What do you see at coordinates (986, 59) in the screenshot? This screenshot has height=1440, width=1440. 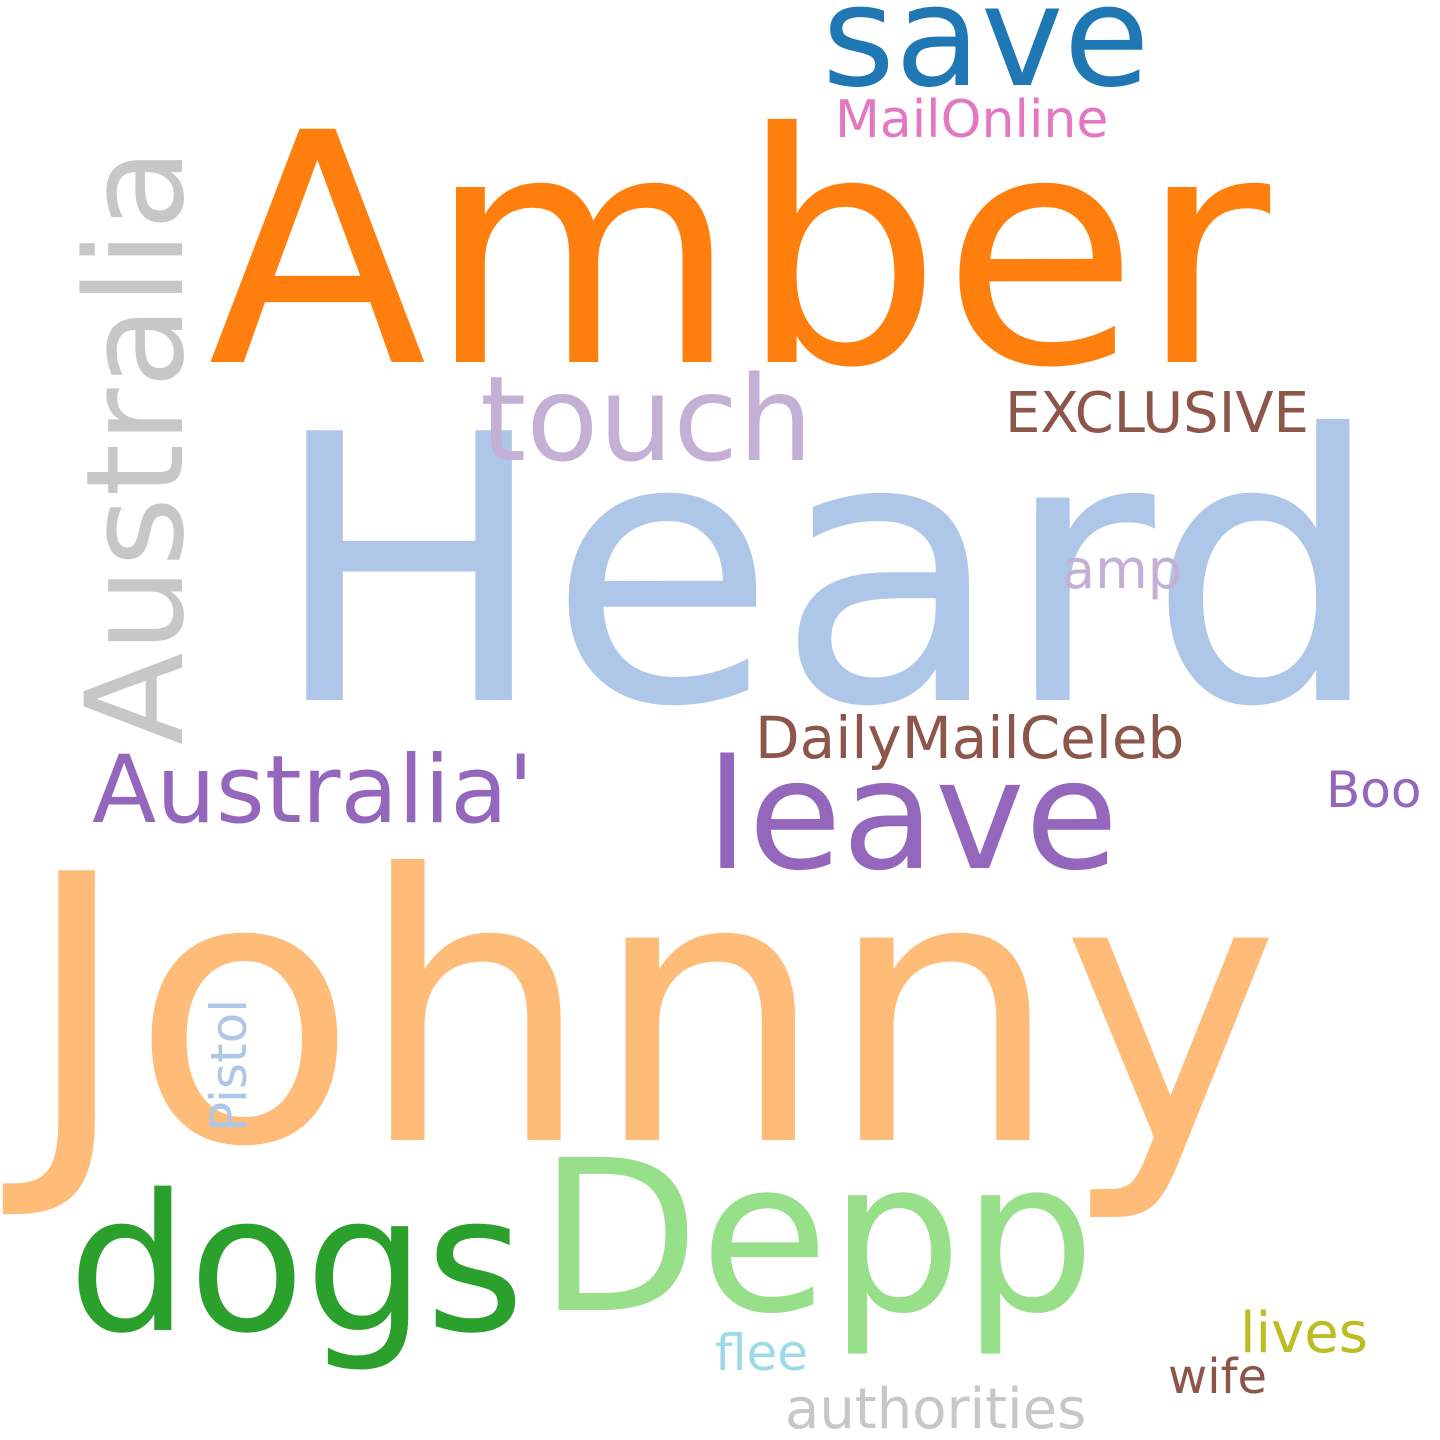 I see `word-save: save` at bounding box center [986, 59].